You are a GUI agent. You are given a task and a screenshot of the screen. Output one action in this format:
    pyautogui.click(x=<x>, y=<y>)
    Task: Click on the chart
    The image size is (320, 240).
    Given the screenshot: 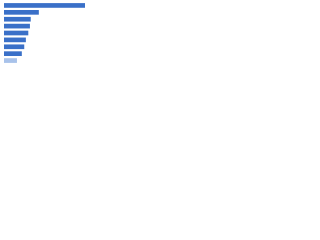 What is the action you would take?
    pyautogui.click(x=44, y=33)
    